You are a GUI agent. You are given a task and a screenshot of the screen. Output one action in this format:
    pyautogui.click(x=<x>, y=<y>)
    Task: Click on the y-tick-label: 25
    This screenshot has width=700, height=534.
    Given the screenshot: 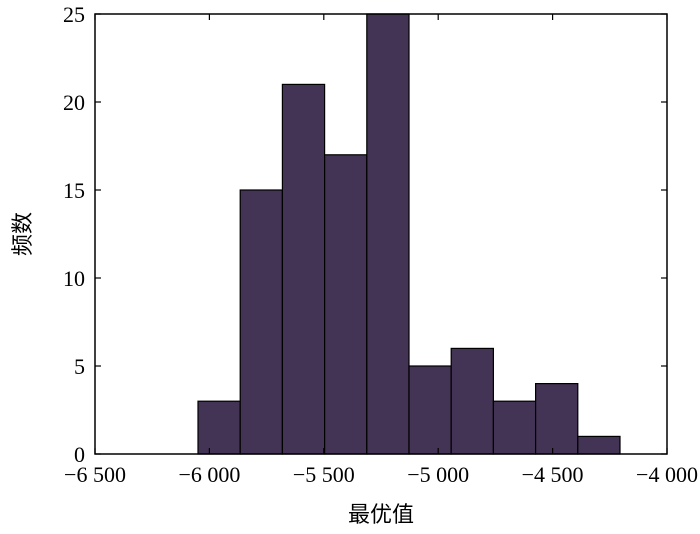 What is the action you would take?
    pyautogui.click(x=74, y=14)
    